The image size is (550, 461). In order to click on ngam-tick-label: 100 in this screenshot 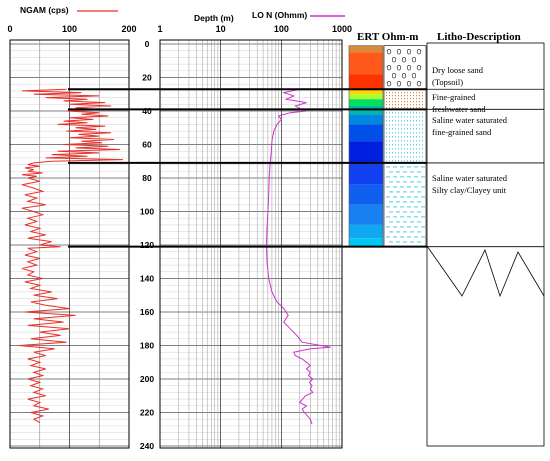, I will do `click(69, 29)`.